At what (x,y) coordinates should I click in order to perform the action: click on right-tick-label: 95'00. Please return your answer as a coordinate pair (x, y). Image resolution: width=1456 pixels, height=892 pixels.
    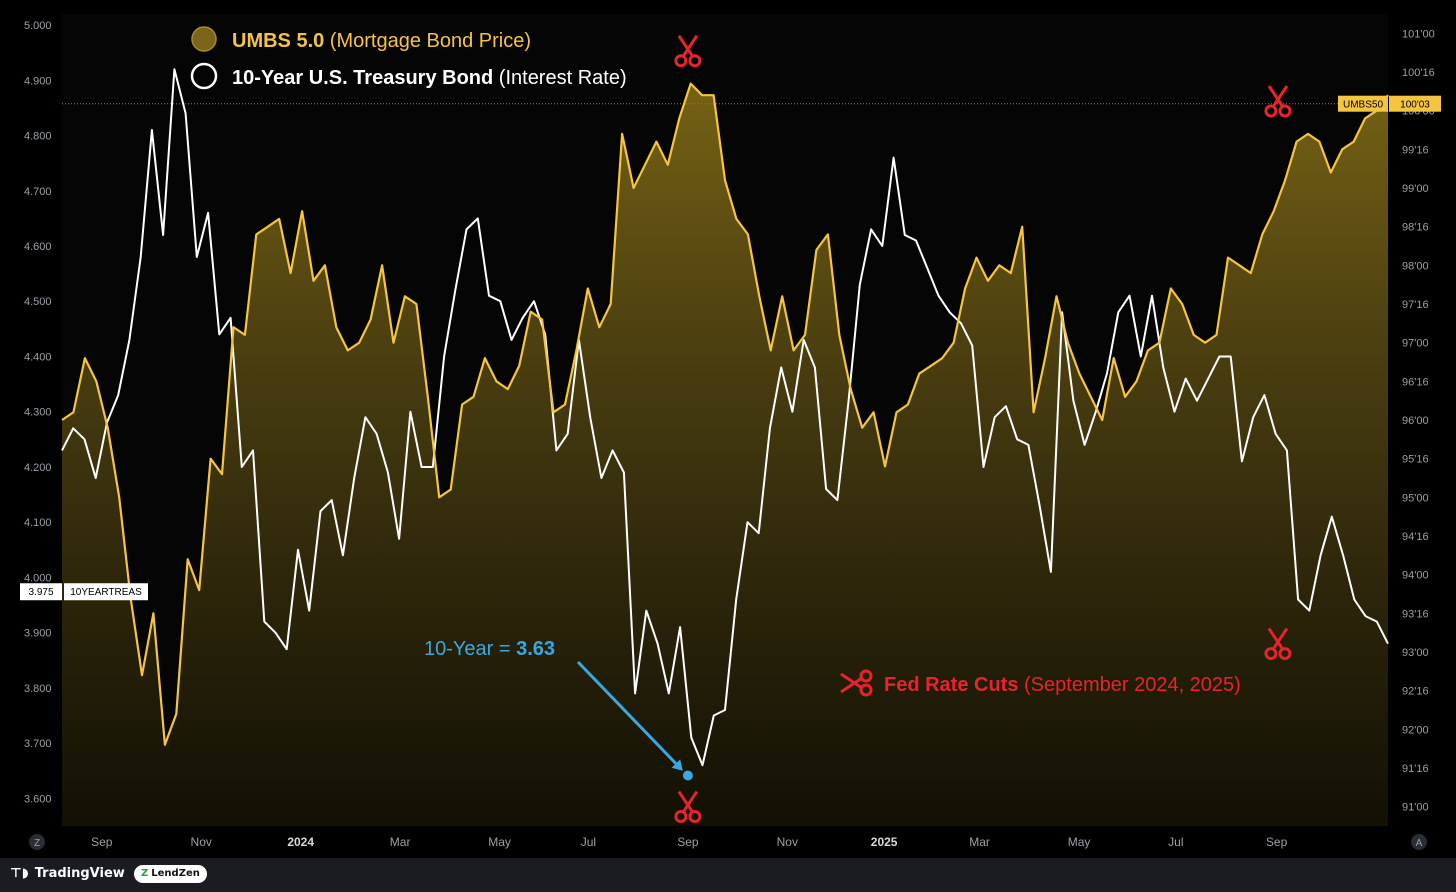
    Looking at the image, I should click on (1415, 498).